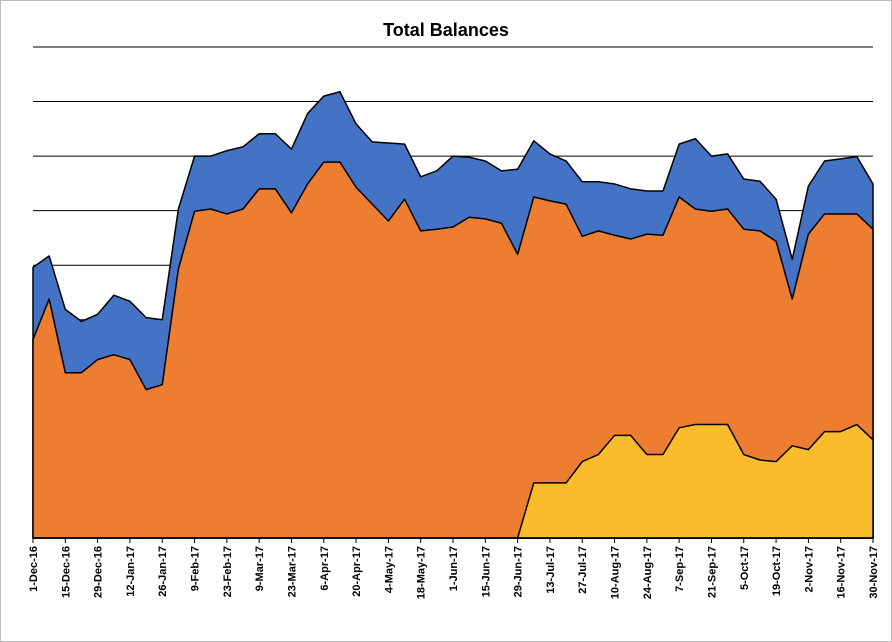 This screenshot has width=892, height=642. Describe the element at coordinates (616, 572) in the screenshot. I see `x-tick-label: 10-Aug-17` at that location.